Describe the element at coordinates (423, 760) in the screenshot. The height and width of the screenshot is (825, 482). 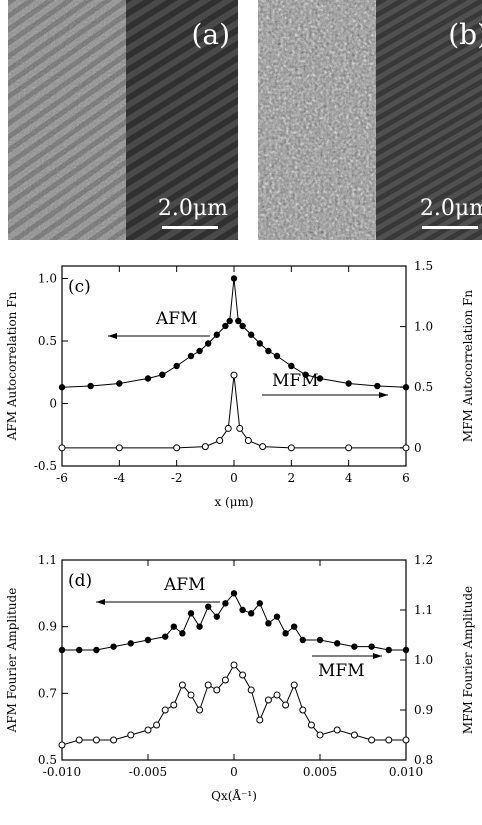
I see `y-right-tick-label: 0.8` at that location.